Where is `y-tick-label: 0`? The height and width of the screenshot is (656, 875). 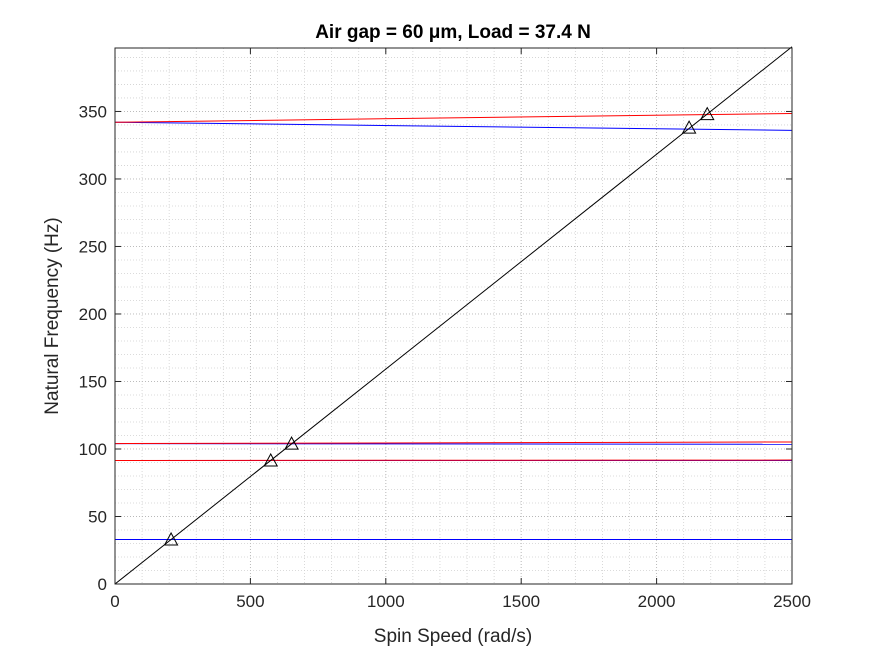 y-tick-label: 0 is located at coordinates (102, 584).